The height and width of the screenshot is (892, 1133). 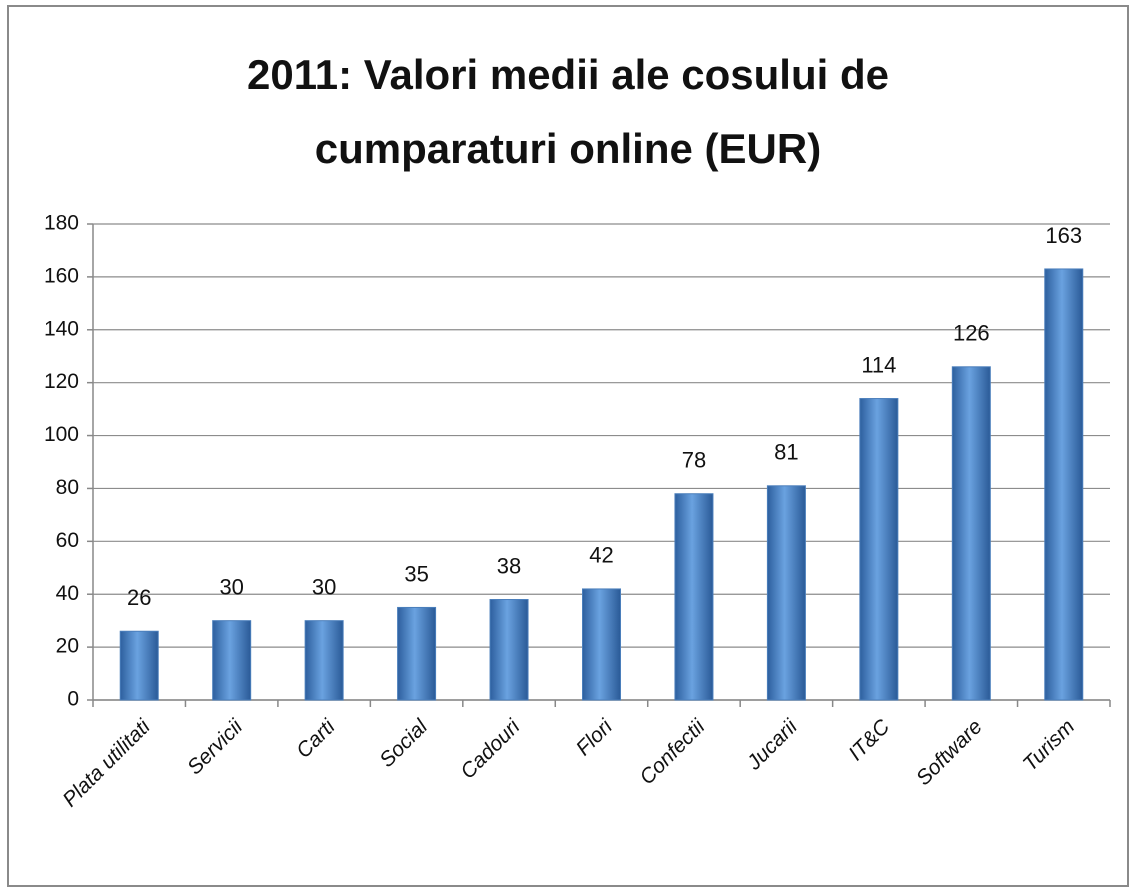 I want to click on y-tick-label: 180, so click(x=61, y=223).